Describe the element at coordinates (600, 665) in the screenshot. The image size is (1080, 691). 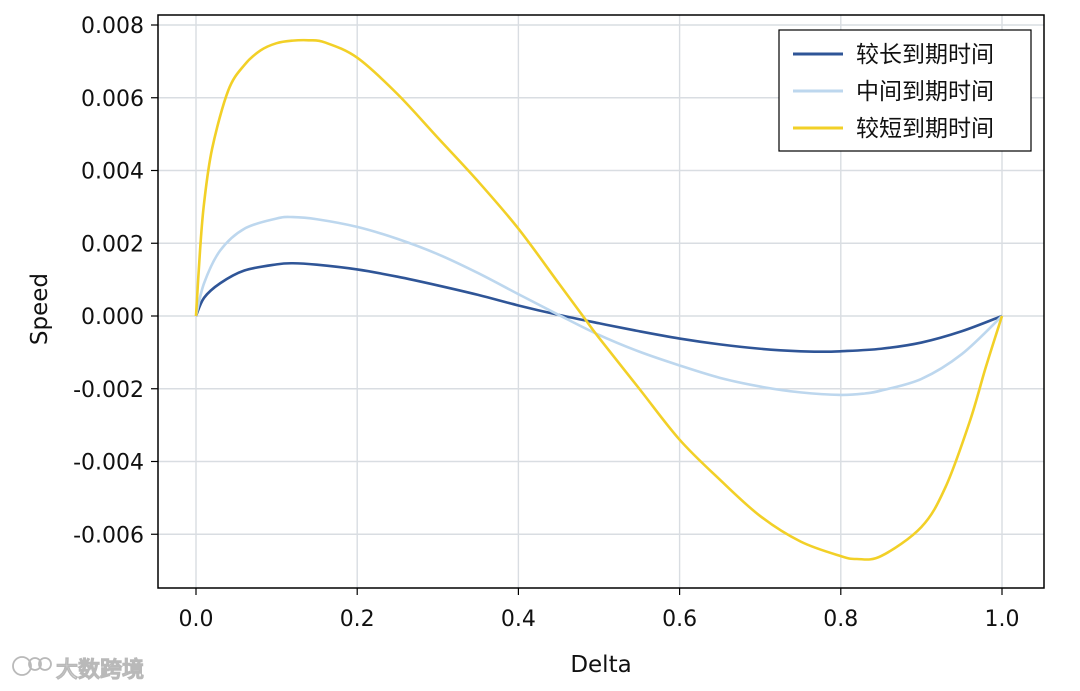
I see `x-axis-title: Delta` at that location.